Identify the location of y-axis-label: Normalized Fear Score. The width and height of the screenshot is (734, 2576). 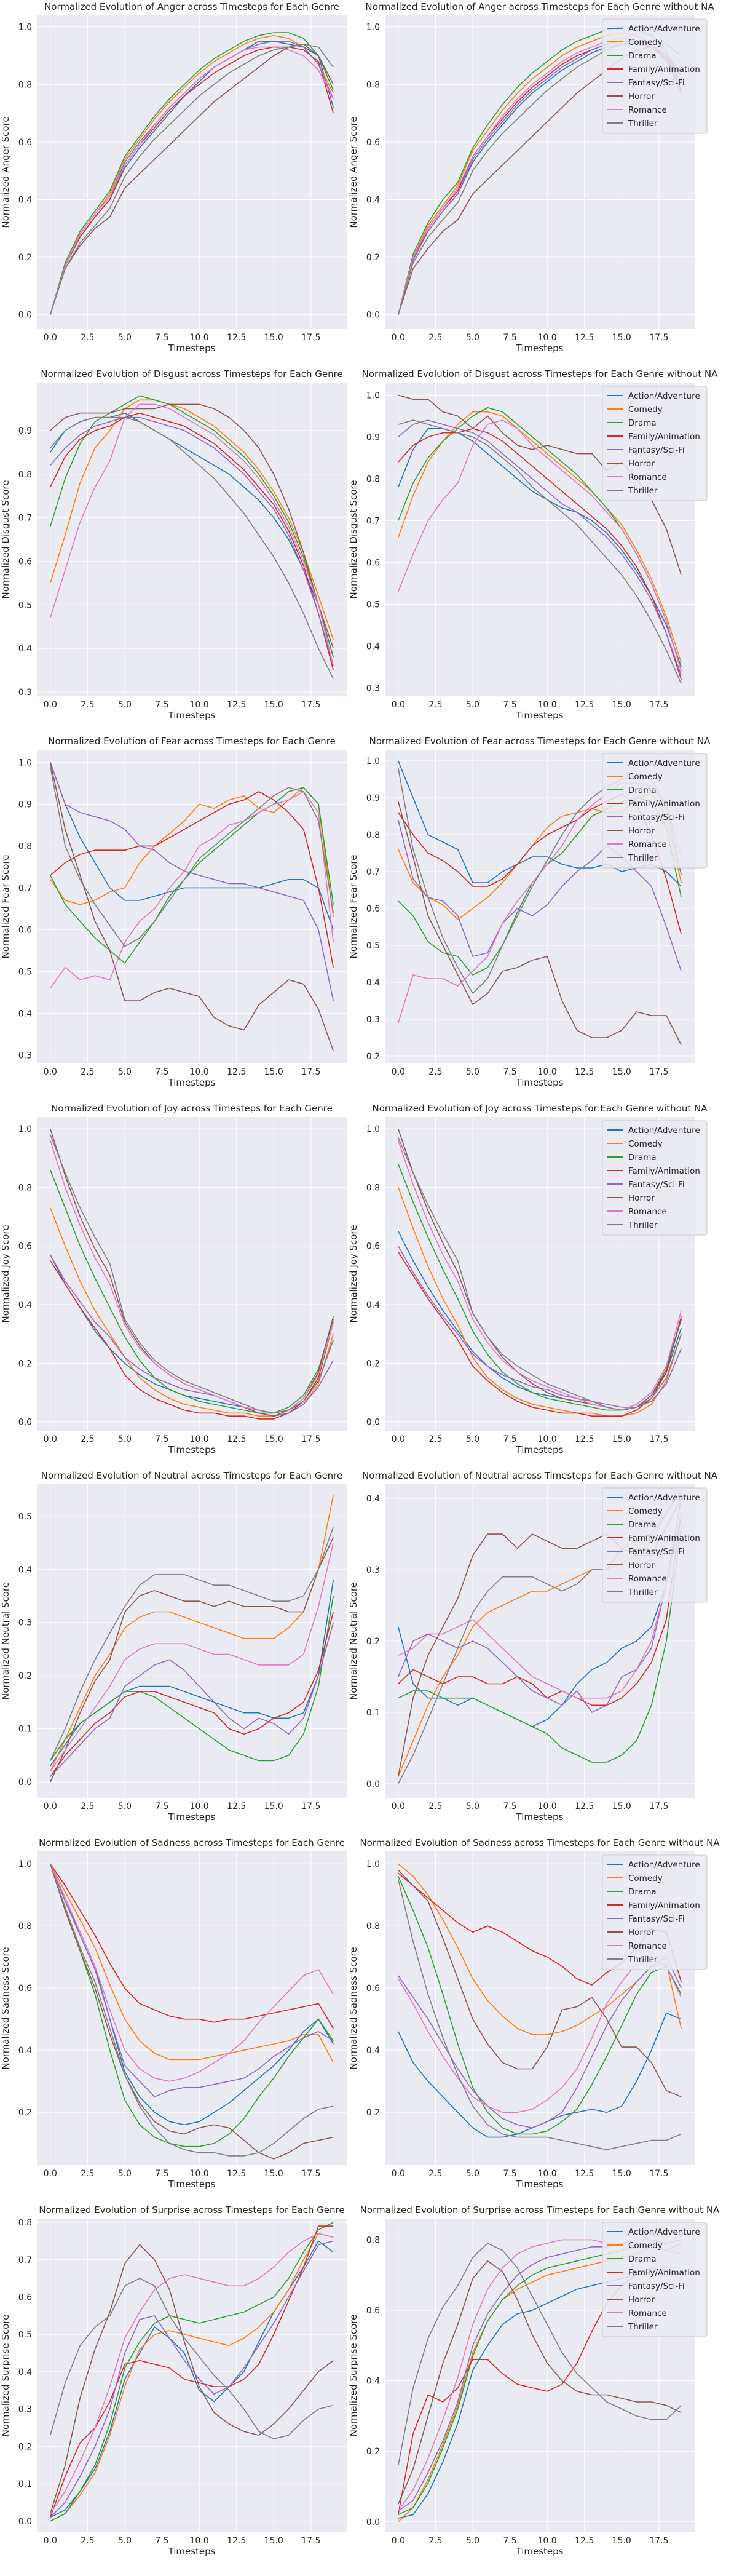
(353, 906).